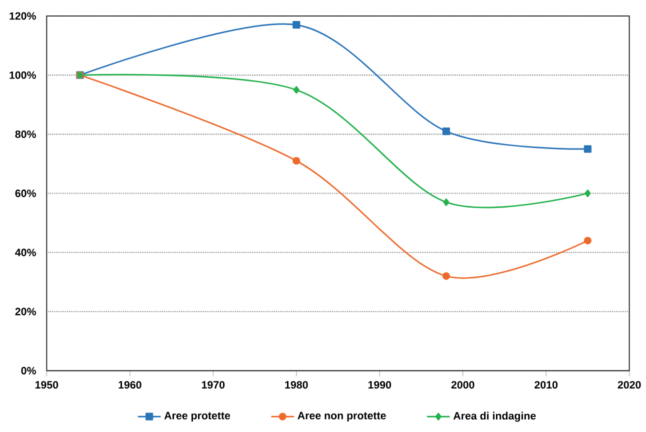  What do you see at coordinates (546, 385) in the screenshot?
I see `x-tick-label: 2010` at bounding box center [546, 385].